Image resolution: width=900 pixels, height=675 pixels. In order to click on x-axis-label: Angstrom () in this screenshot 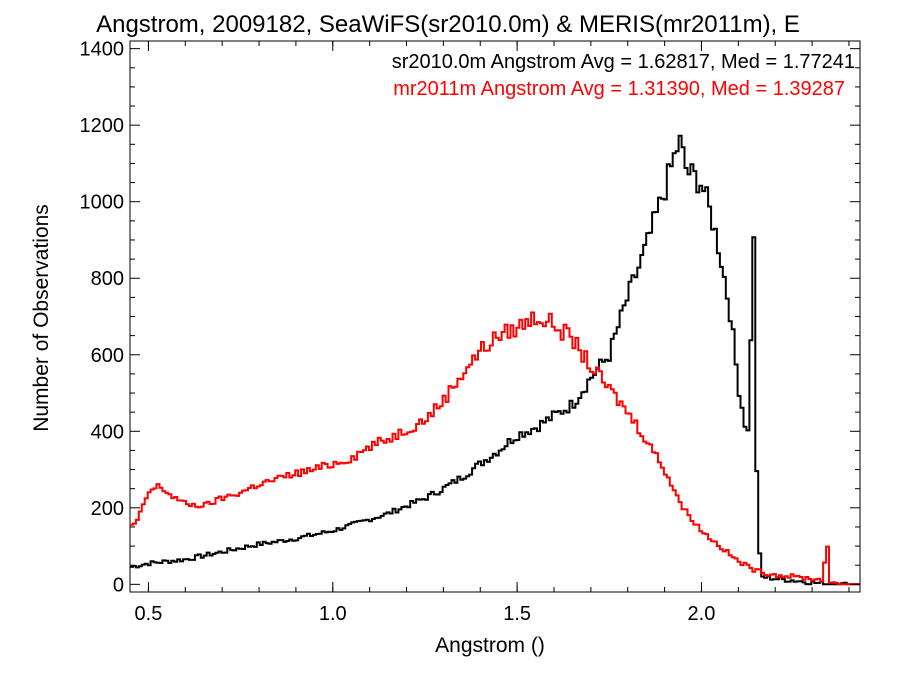, I will do `click(490, 645)`.